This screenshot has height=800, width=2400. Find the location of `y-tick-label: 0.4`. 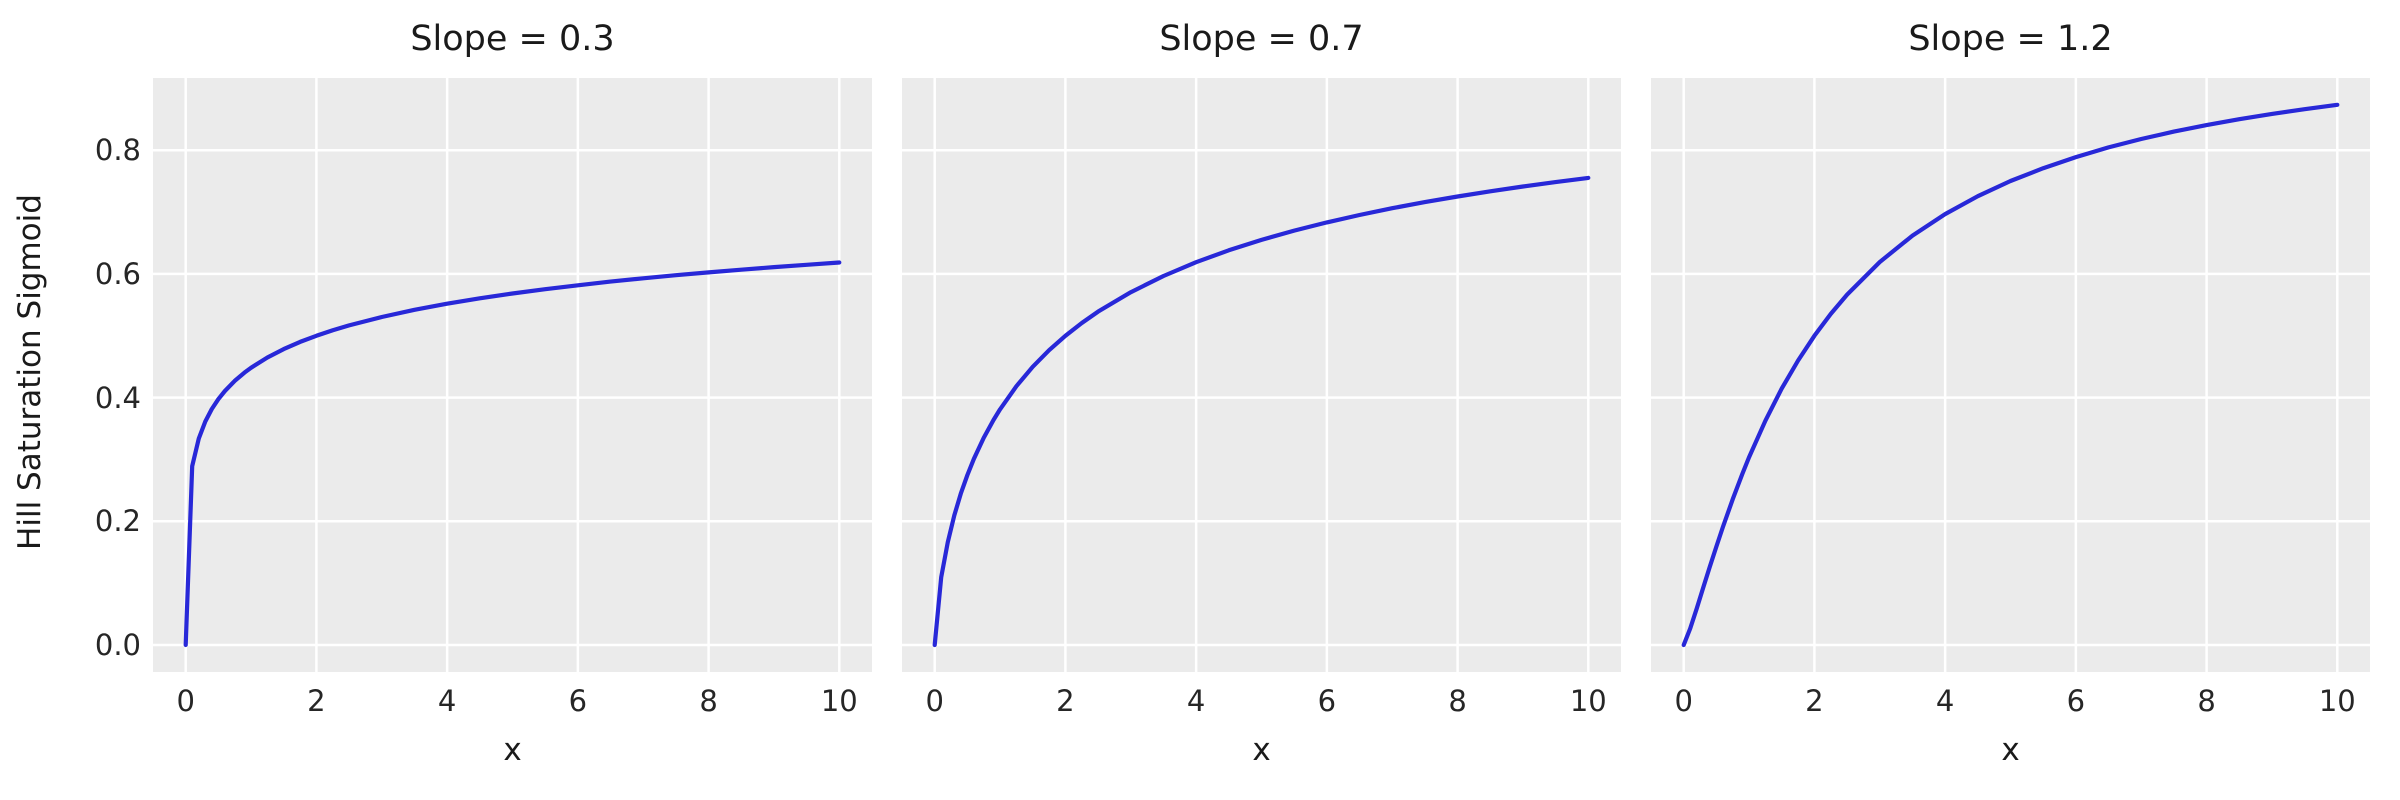

y-tick-label: 0.4 is located at coordinates (117, 397).